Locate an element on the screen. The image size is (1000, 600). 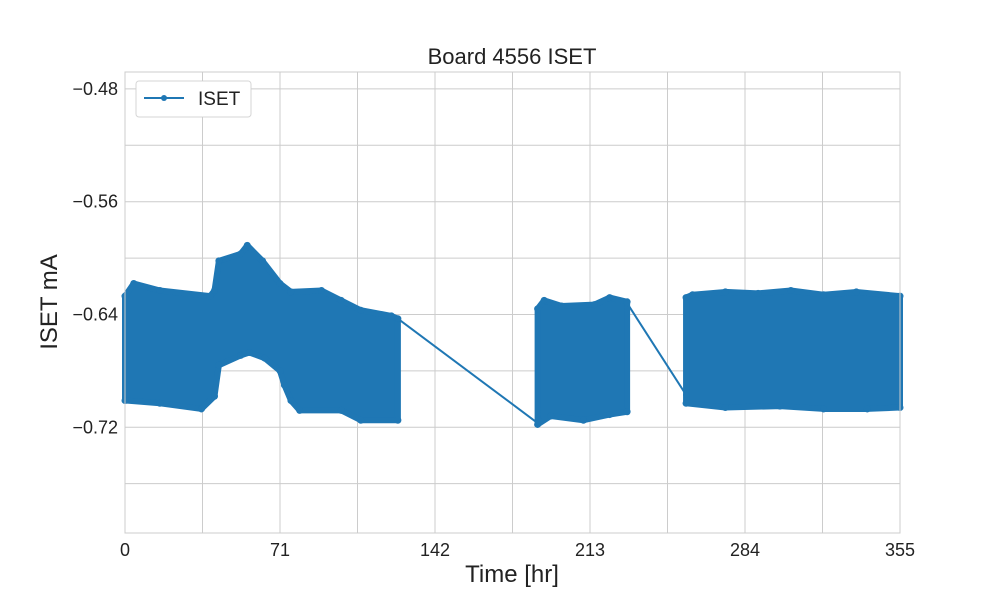
x-tick-label: 284 is located at coordinates (745, 550).